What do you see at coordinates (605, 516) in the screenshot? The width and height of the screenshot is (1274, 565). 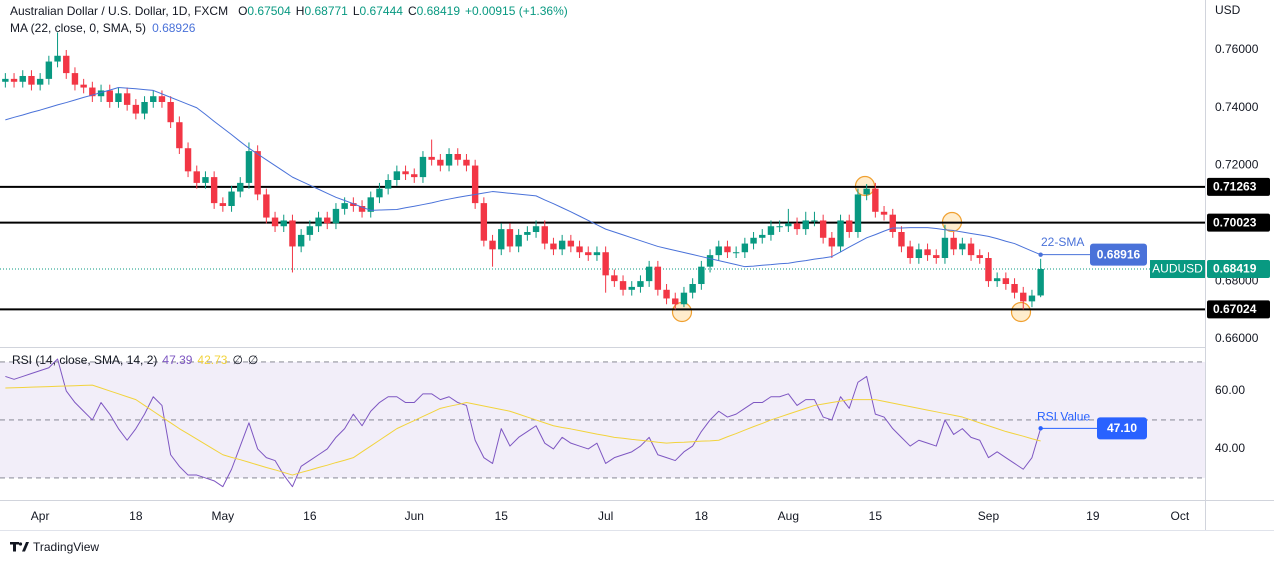 I see `x-tick-label: Jul` at bounding box center [605, 516].